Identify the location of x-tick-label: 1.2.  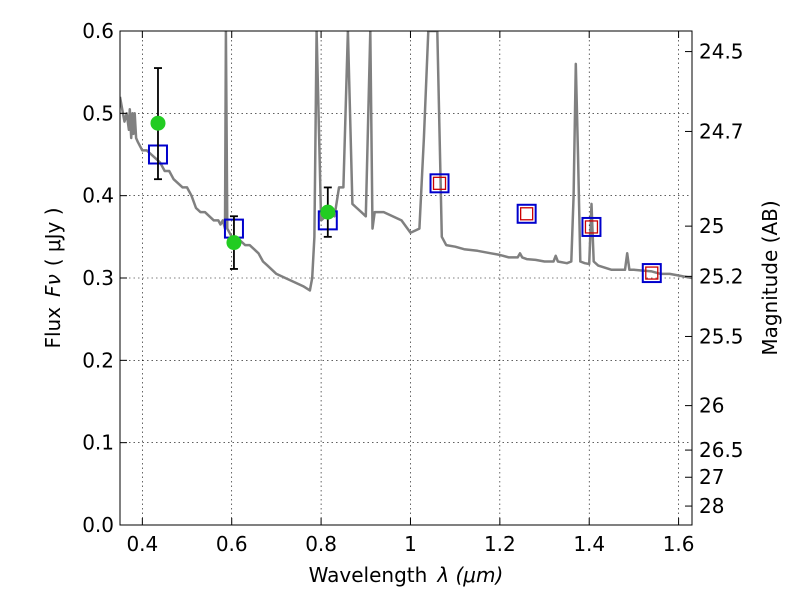
(500, 544).